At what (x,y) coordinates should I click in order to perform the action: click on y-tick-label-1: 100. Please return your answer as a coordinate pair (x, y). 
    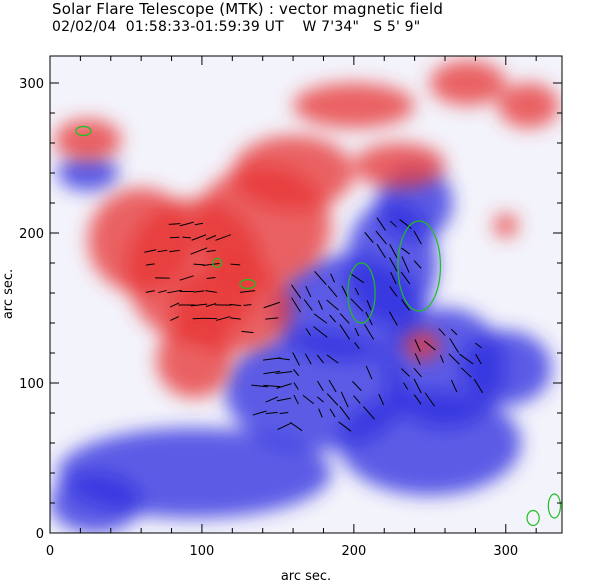
    Looking at the image, I should click on (31, 384).